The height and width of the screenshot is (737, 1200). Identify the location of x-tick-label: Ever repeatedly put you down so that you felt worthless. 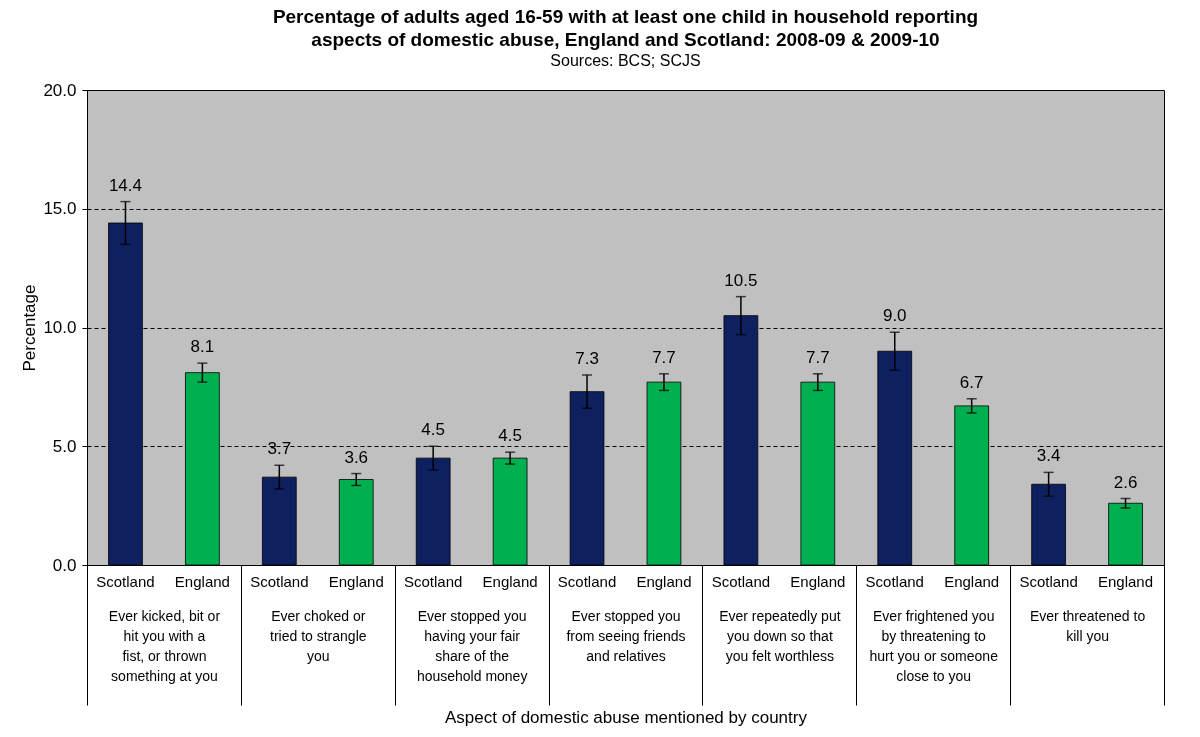
(780, 635).